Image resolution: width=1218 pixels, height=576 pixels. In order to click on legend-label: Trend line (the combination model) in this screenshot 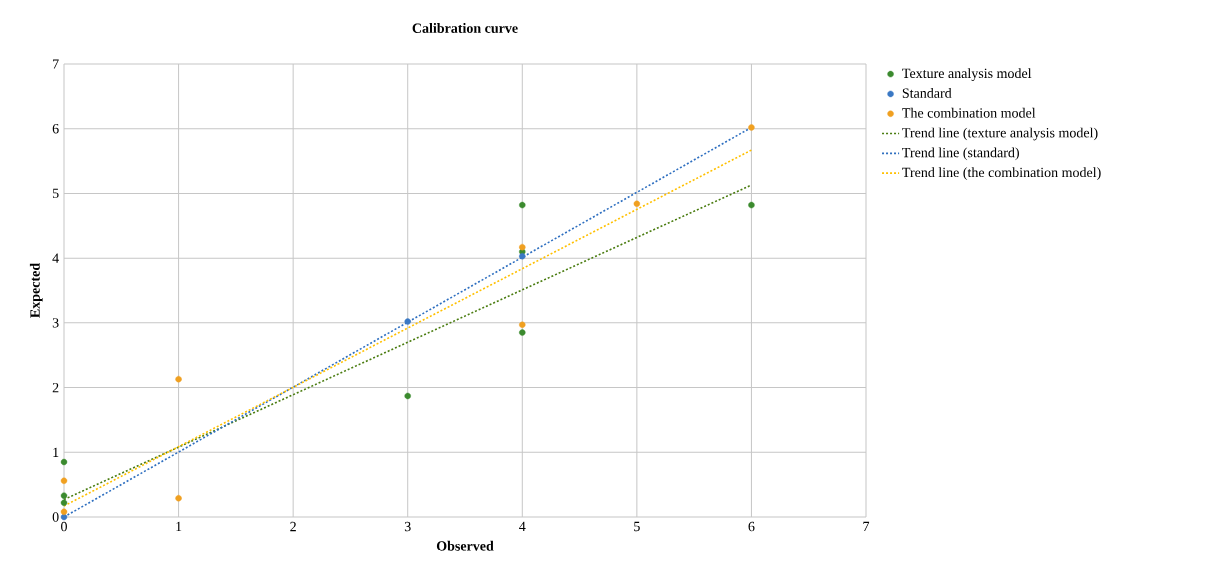, I will do `click(1001, 173)`.